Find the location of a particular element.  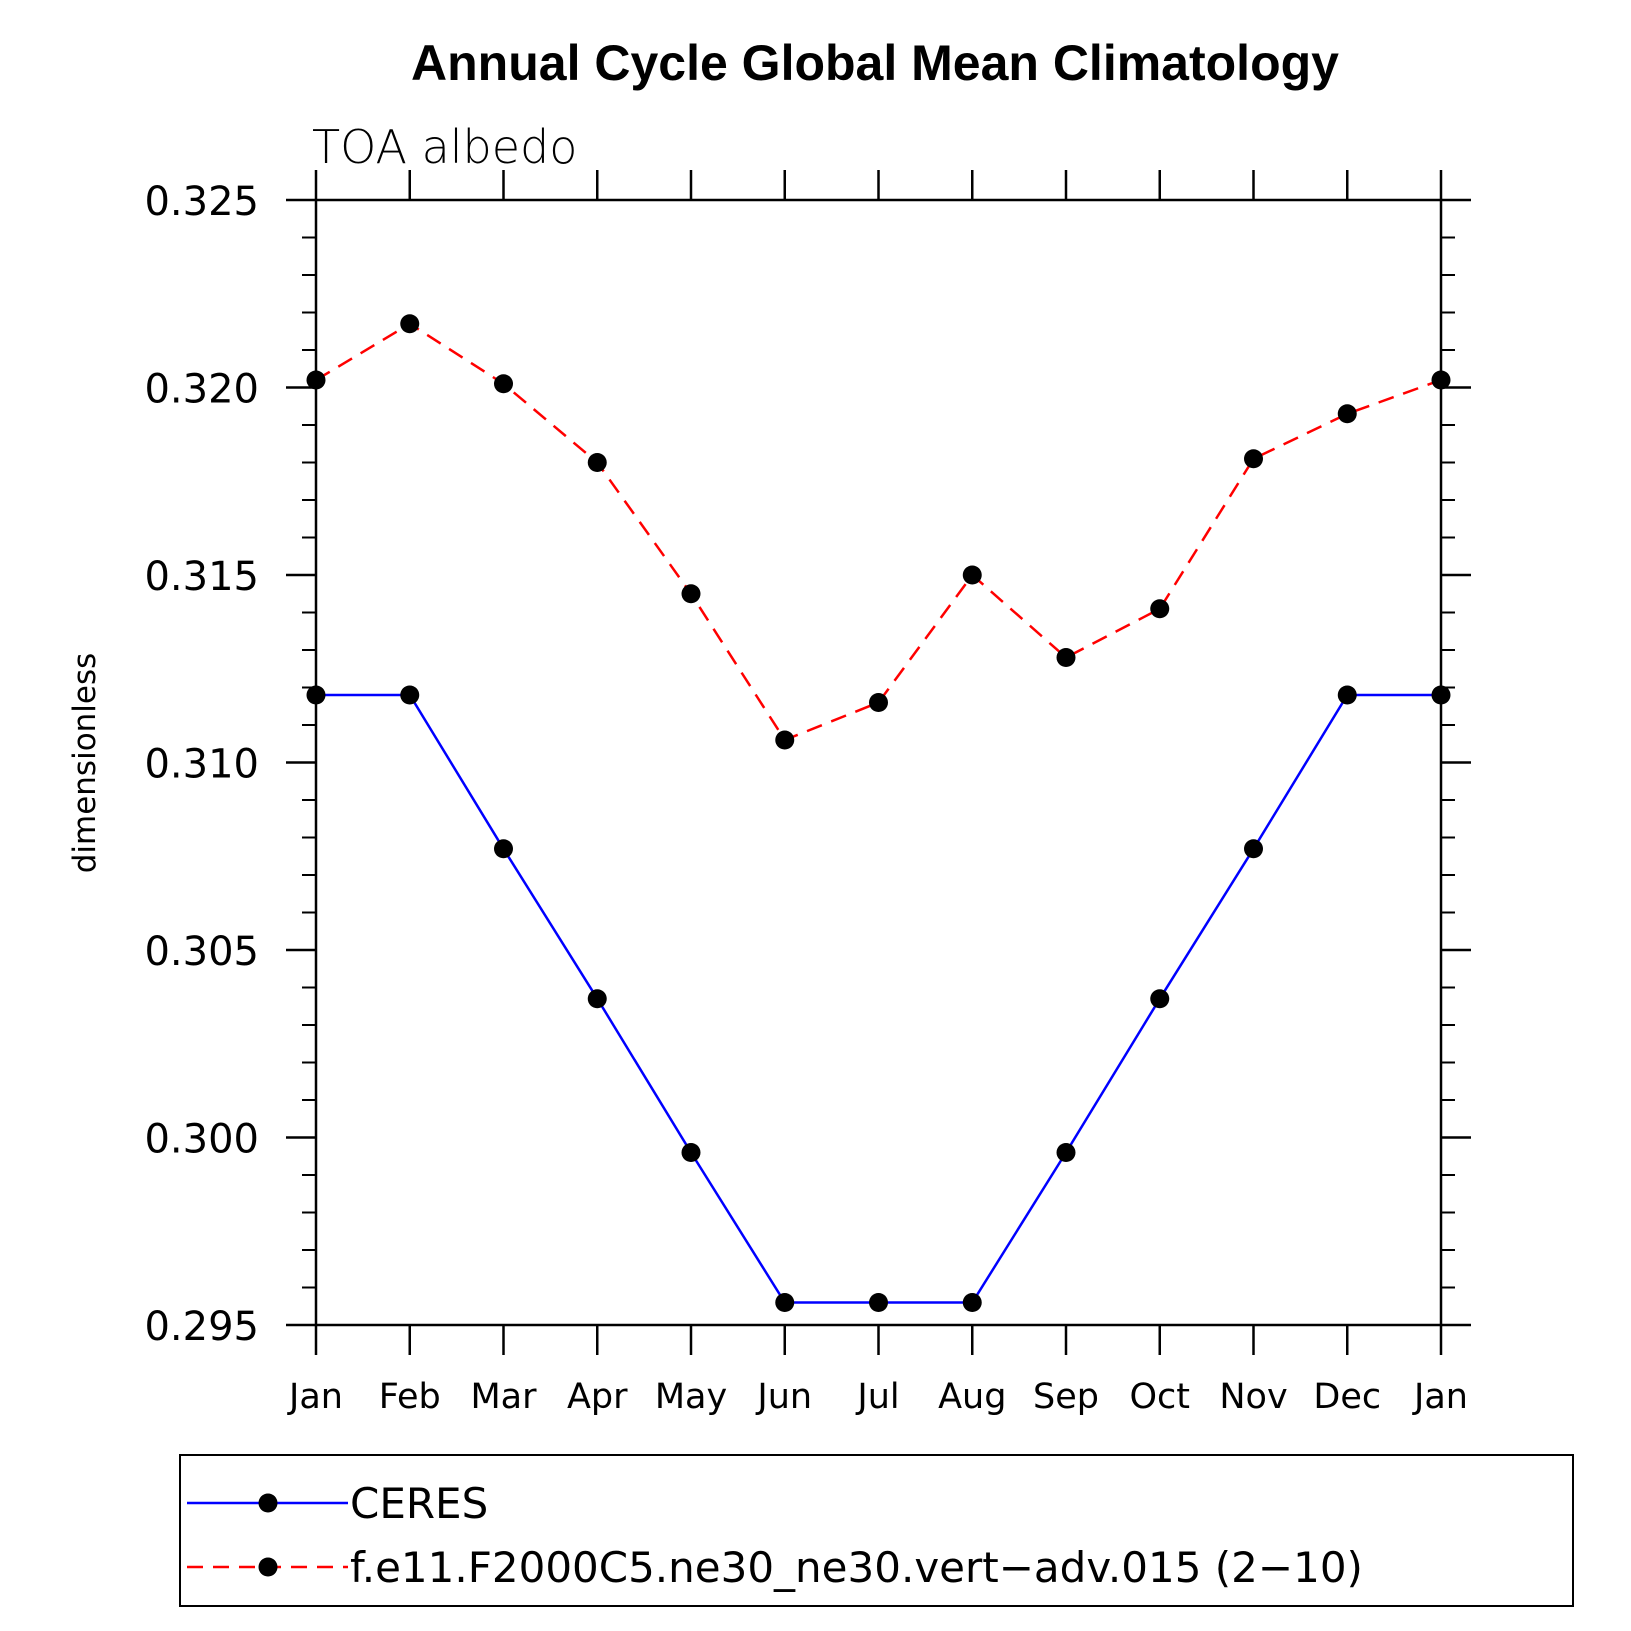

chart-title: Annual Cycle Global Mean Climatology is located at coordinates (875, 63).